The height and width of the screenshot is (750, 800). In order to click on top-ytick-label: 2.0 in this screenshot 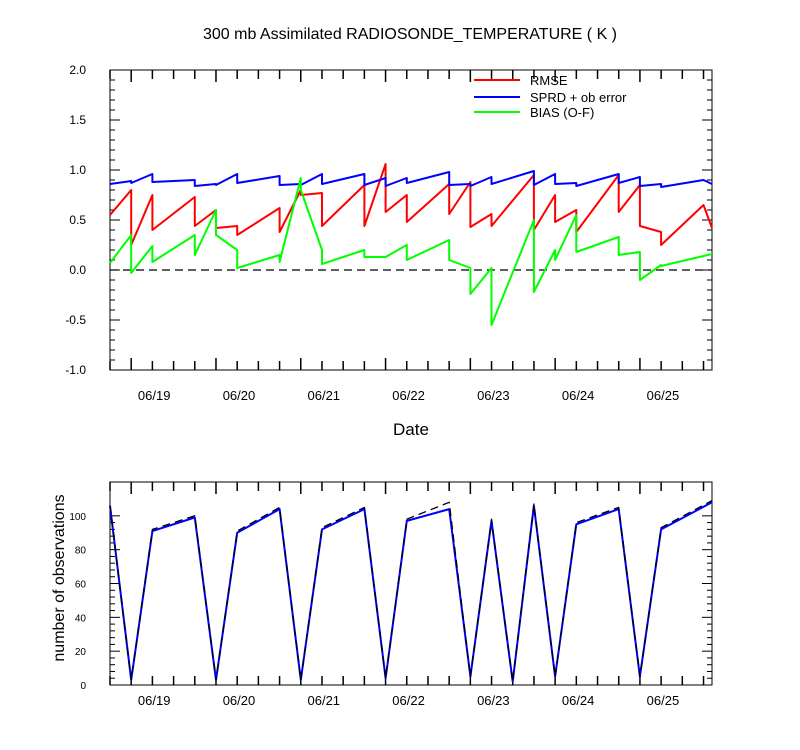, I will do `click(77, 70)`.